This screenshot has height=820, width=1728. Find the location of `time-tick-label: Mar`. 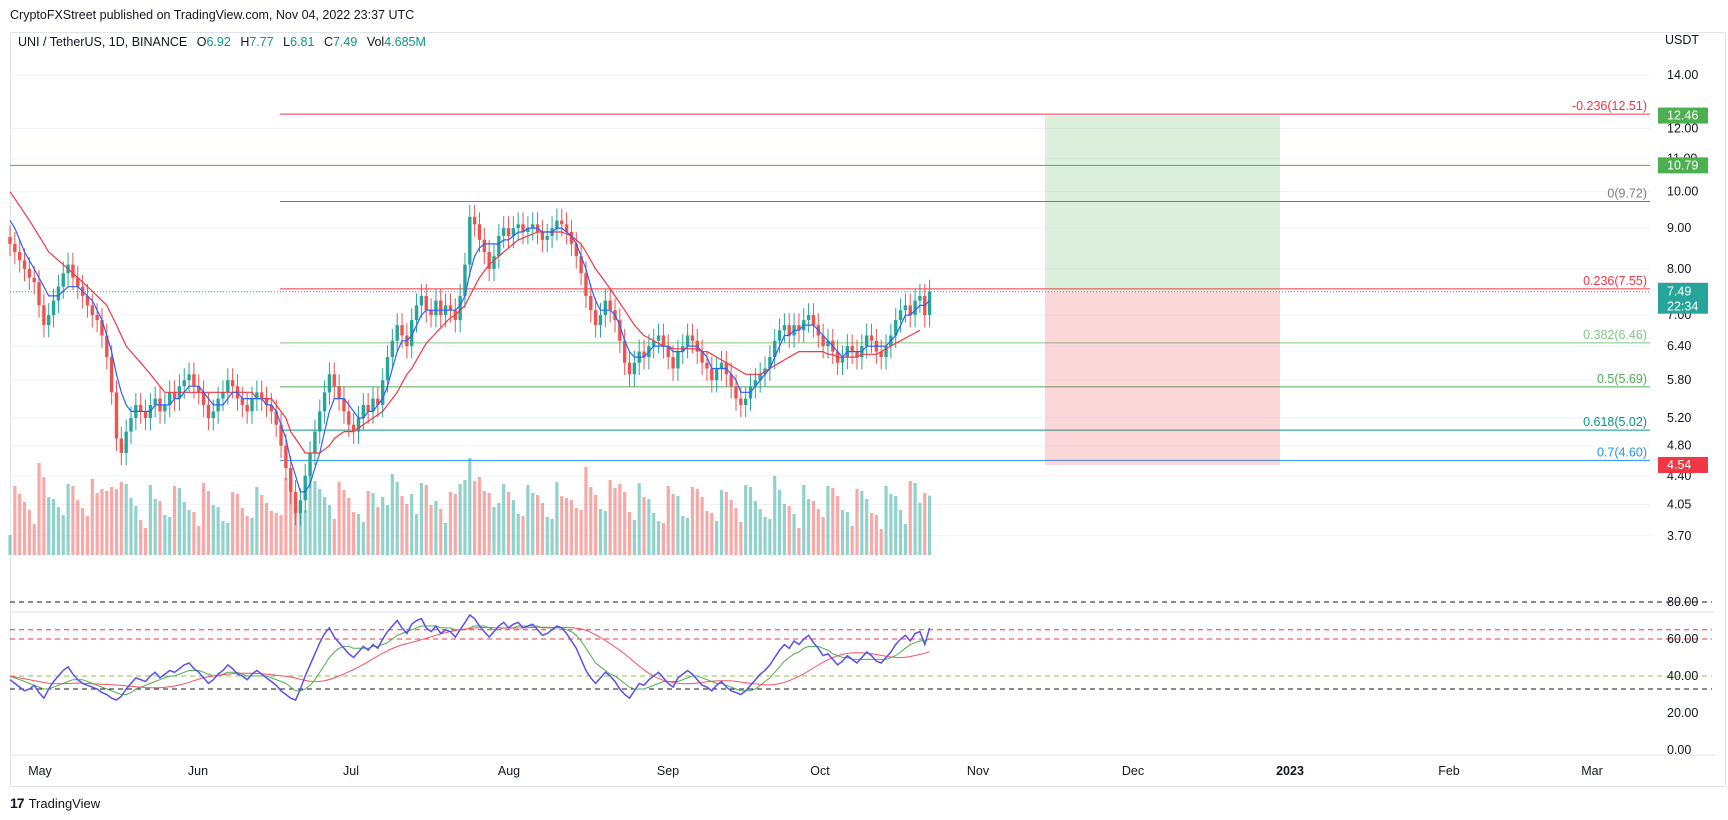

time-tick-label: Mar is located at coordinates (1592, 771).